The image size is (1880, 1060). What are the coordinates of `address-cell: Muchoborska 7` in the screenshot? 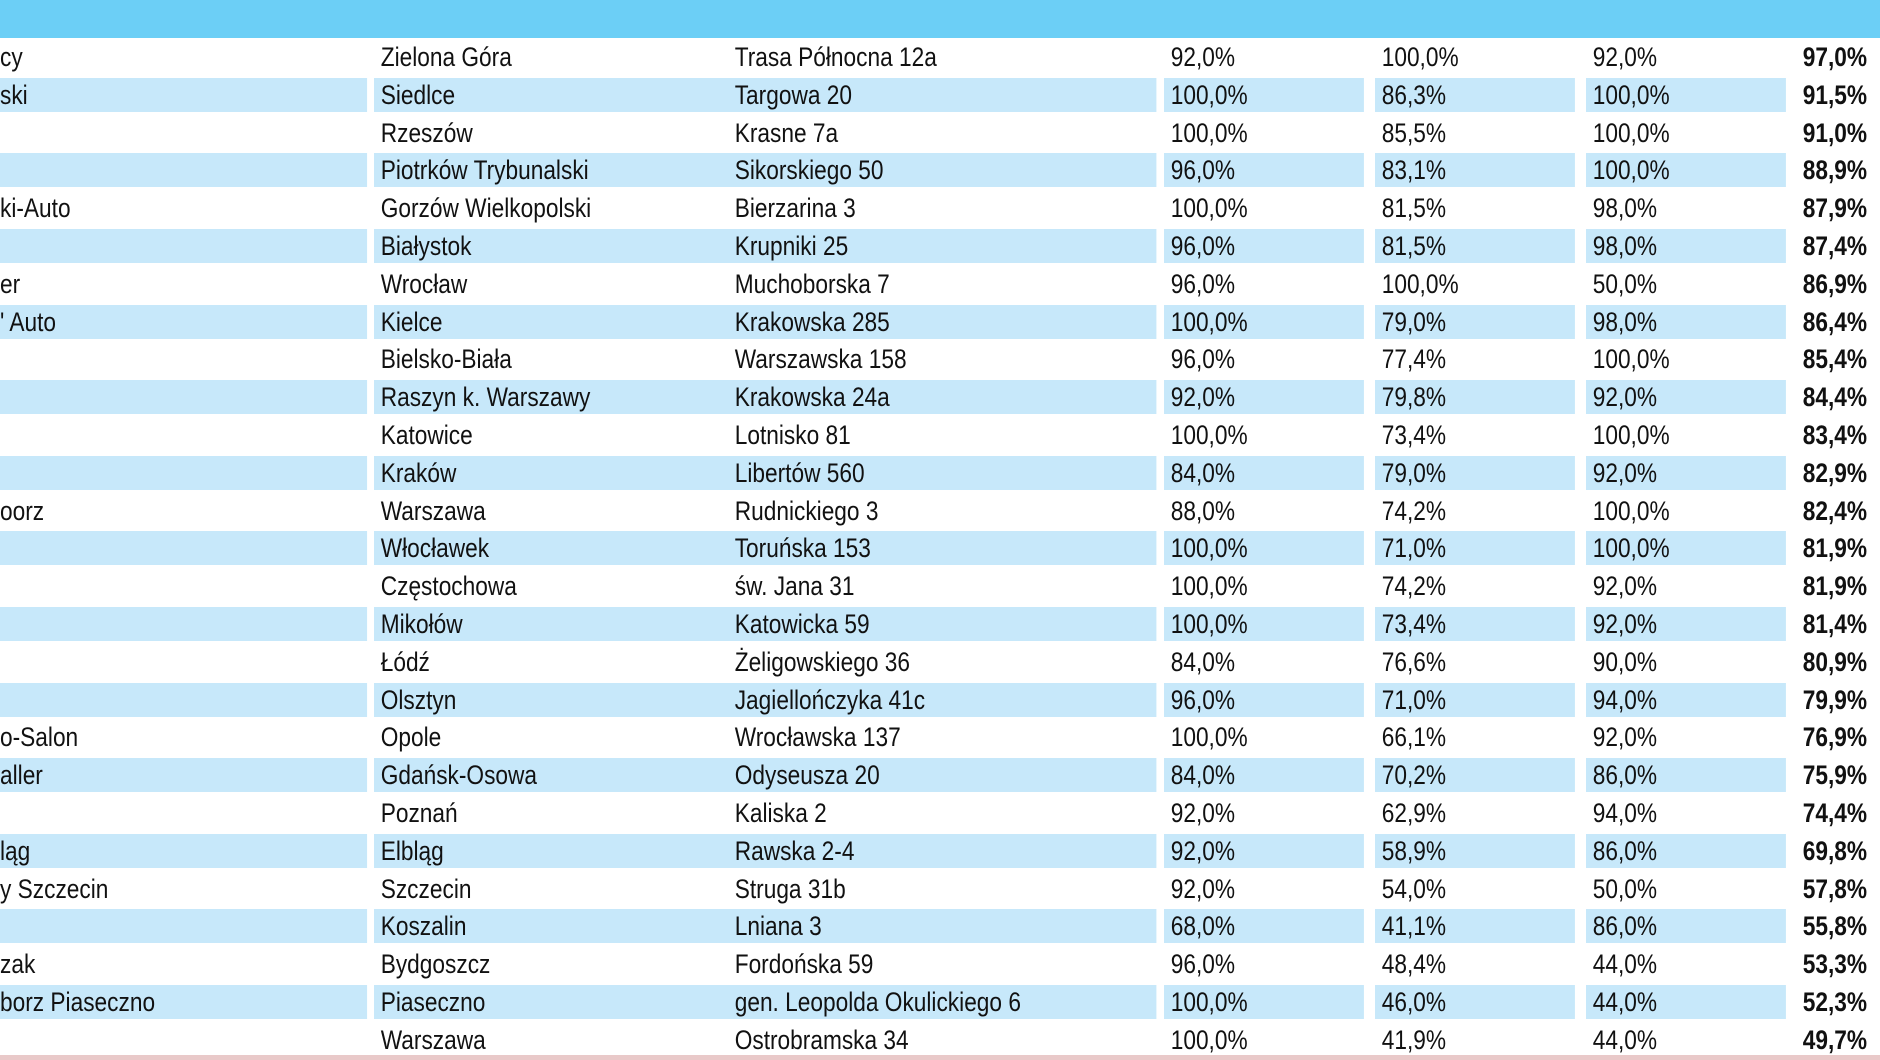 It's located at (812, 283).